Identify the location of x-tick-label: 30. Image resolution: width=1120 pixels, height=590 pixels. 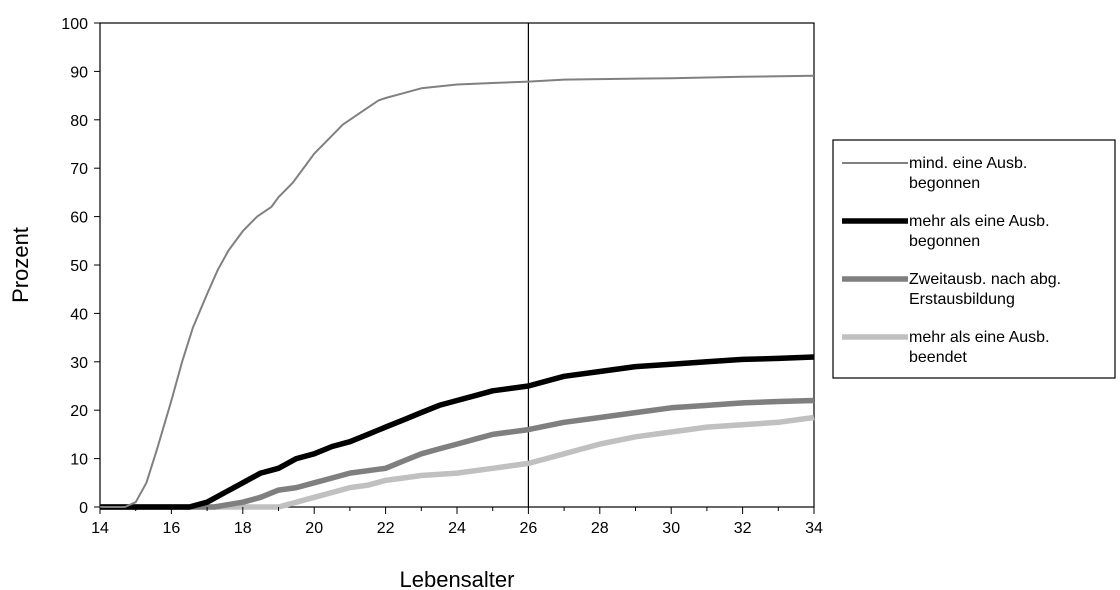
(671, 528).